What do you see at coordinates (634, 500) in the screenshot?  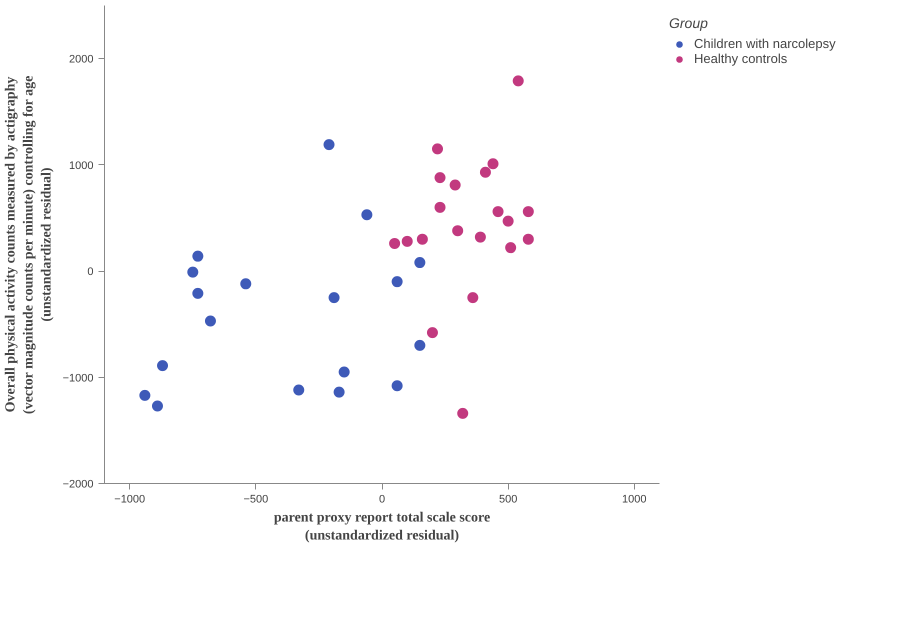 I see `x-tick-label: 1000` at bounding box center [634, 500].